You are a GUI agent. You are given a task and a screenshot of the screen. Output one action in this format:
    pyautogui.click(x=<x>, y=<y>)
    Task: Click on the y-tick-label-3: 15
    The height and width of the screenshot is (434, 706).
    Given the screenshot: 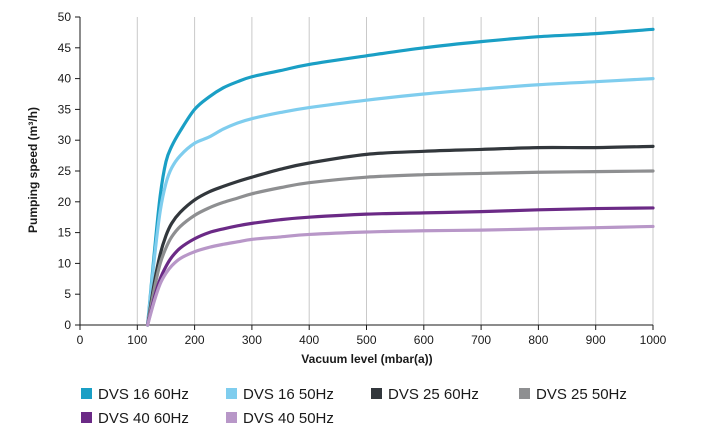 What is the action you would take?
    pyautogui.click(x=65, y=233)
    